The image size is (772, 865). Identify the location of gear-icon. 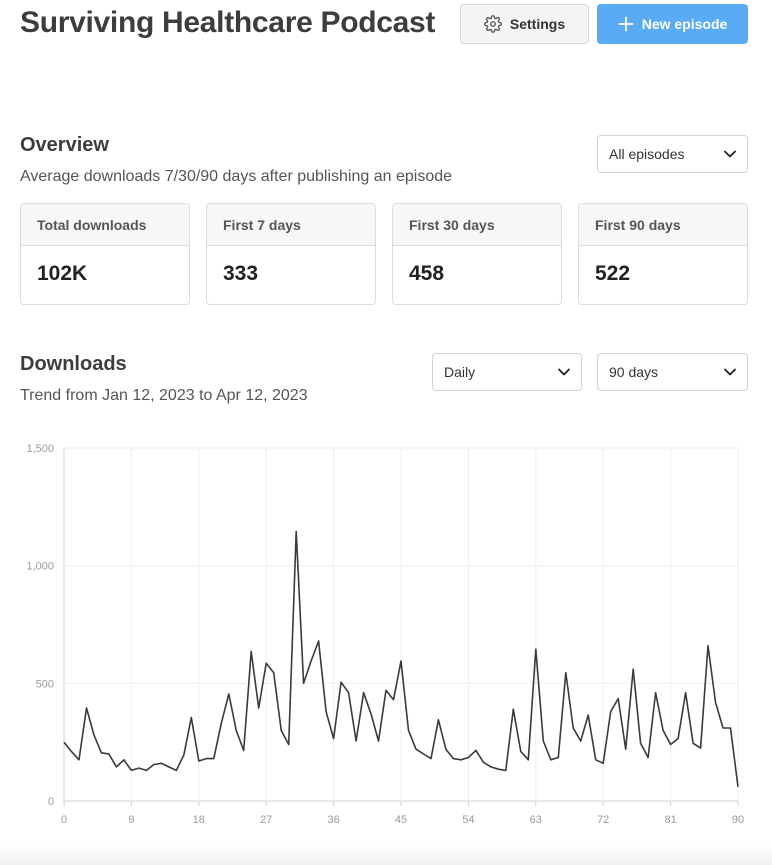
(493, 24).